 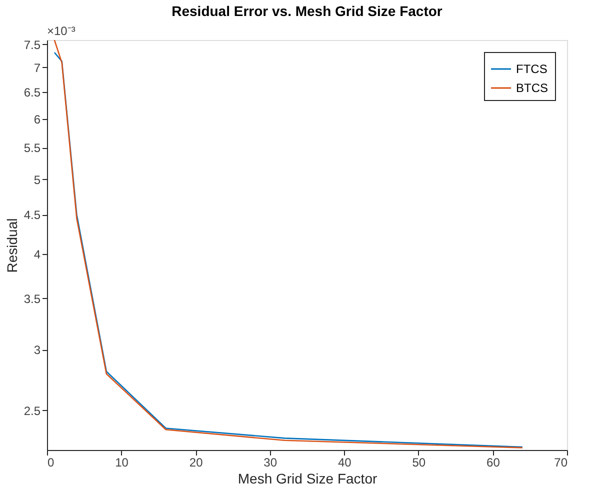 I want to click on x-axis-title: Mesh Grid Size Factor, so click(x=308, y=478).